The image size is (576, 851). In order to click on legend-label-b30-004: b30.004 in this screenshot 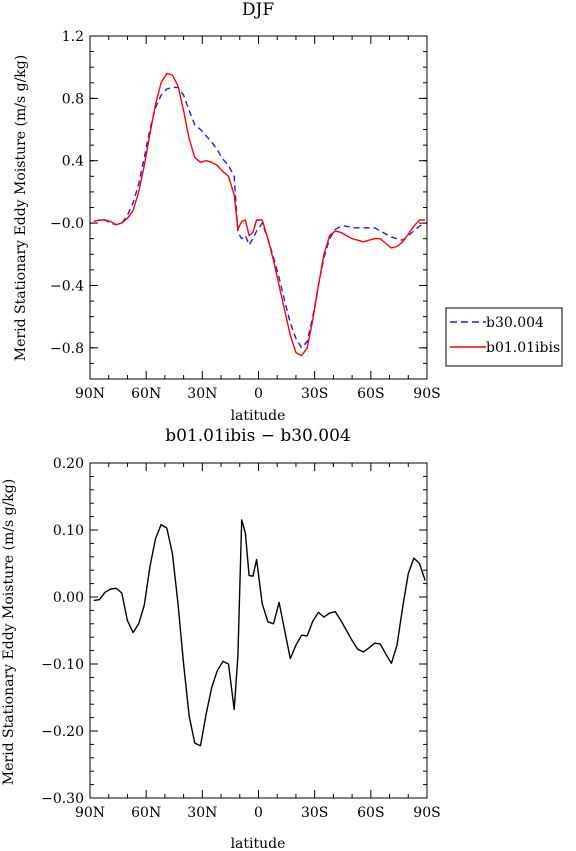, I will do `click(515, 323)`.